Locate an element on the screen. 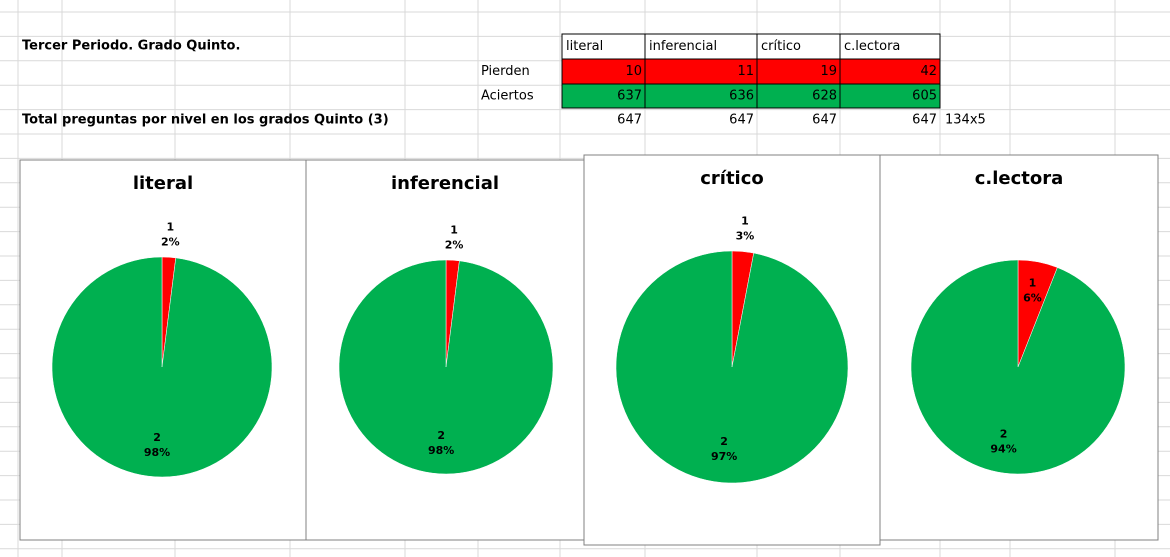  cell-value: 11 is located at coordinates (745, 71).